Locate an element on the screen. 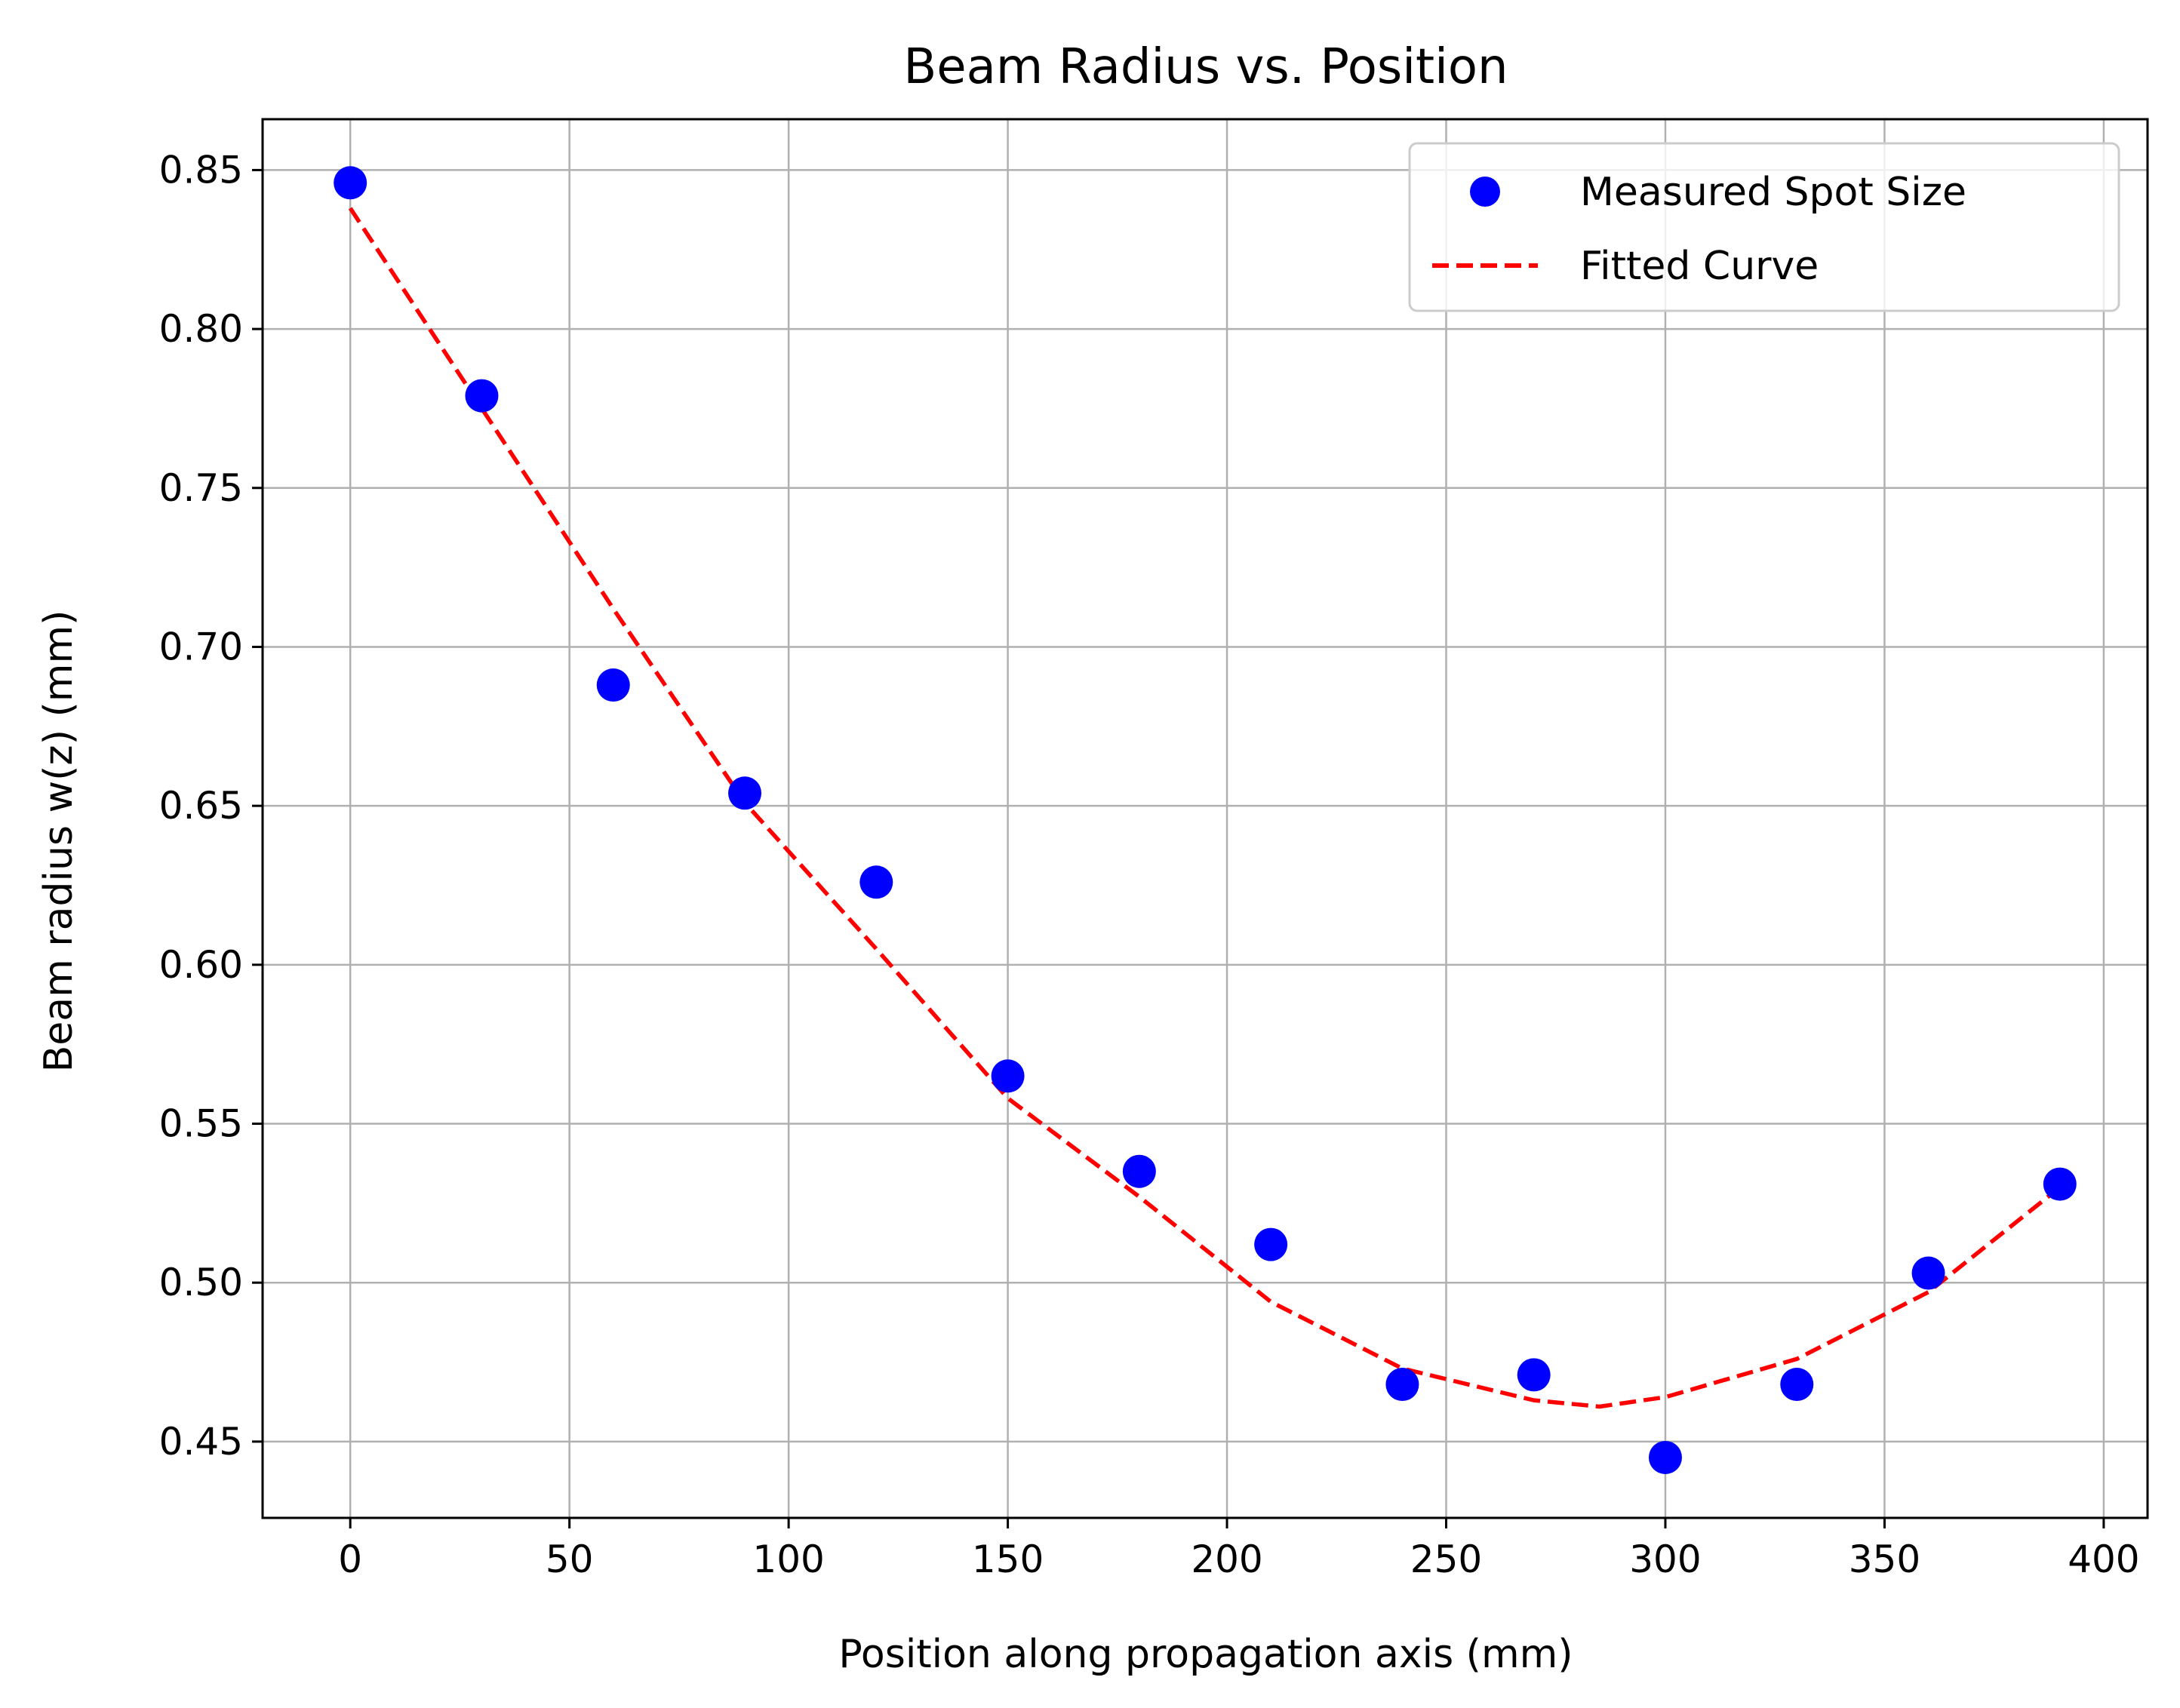 This screenshot has height=1708, width=2180. x-tick-label: 200 is located at coordinates (1226, 1559).